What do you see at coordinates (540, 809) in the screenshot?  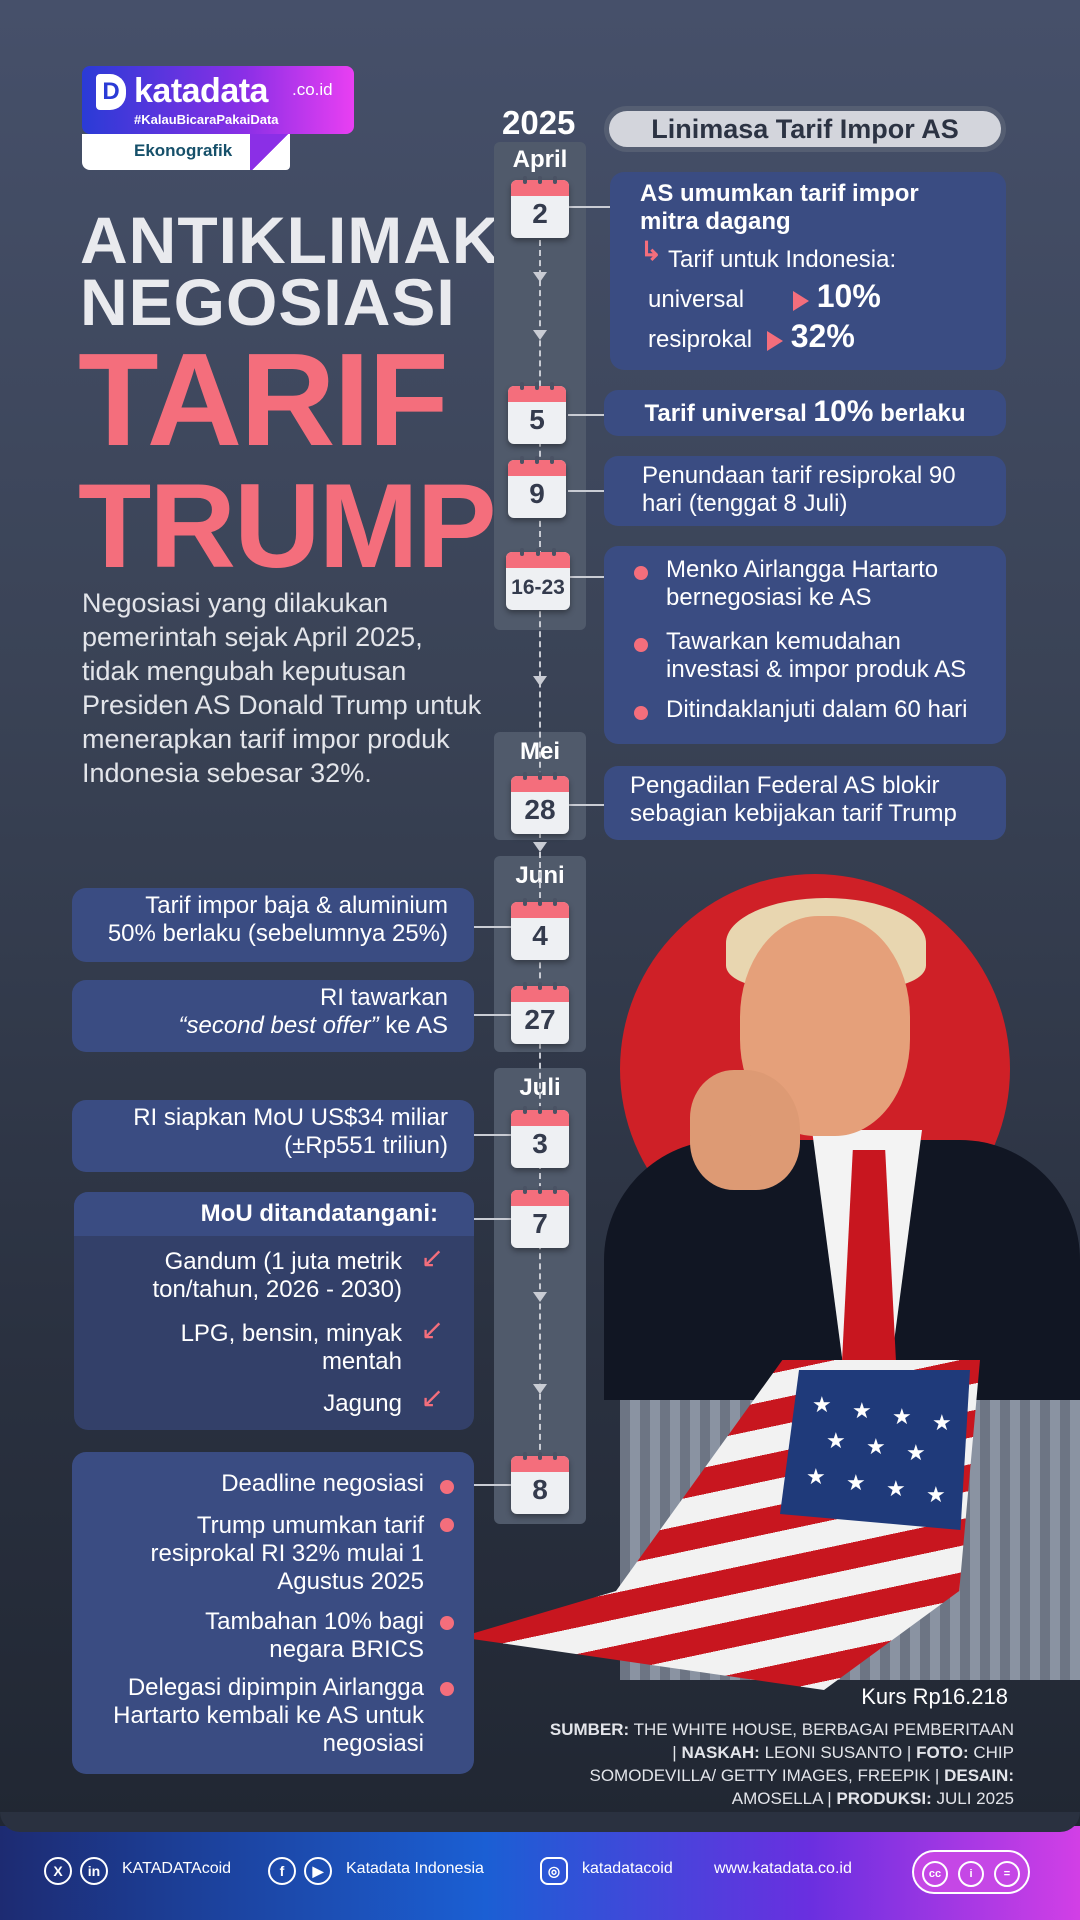 I see `date-mei-28: 28` at bounding box center [540, 809].